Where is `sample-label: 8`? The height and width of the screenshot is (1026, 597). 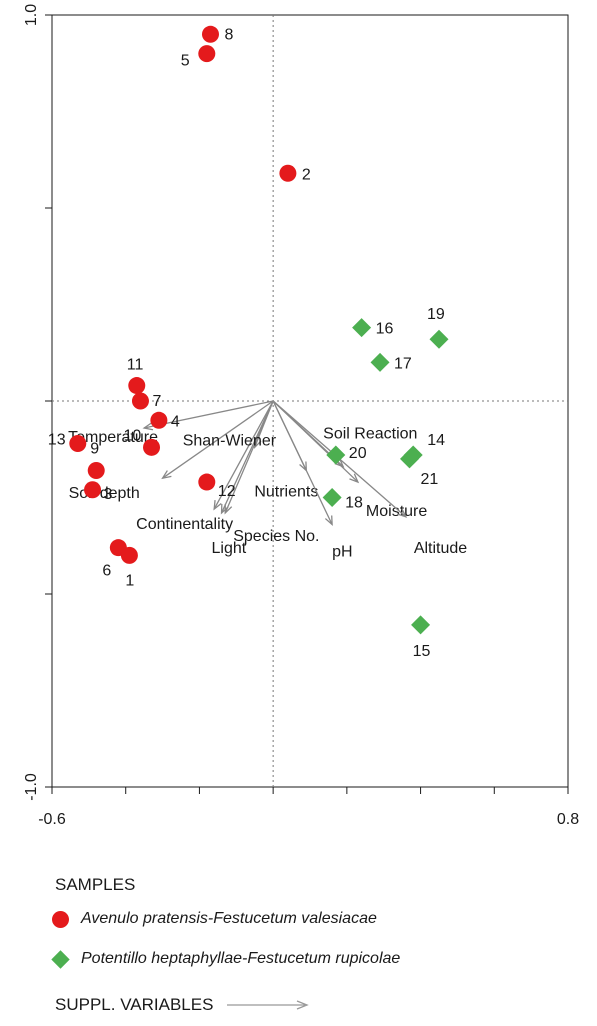 sample-label: 8 is located at coordinates (228, 34).